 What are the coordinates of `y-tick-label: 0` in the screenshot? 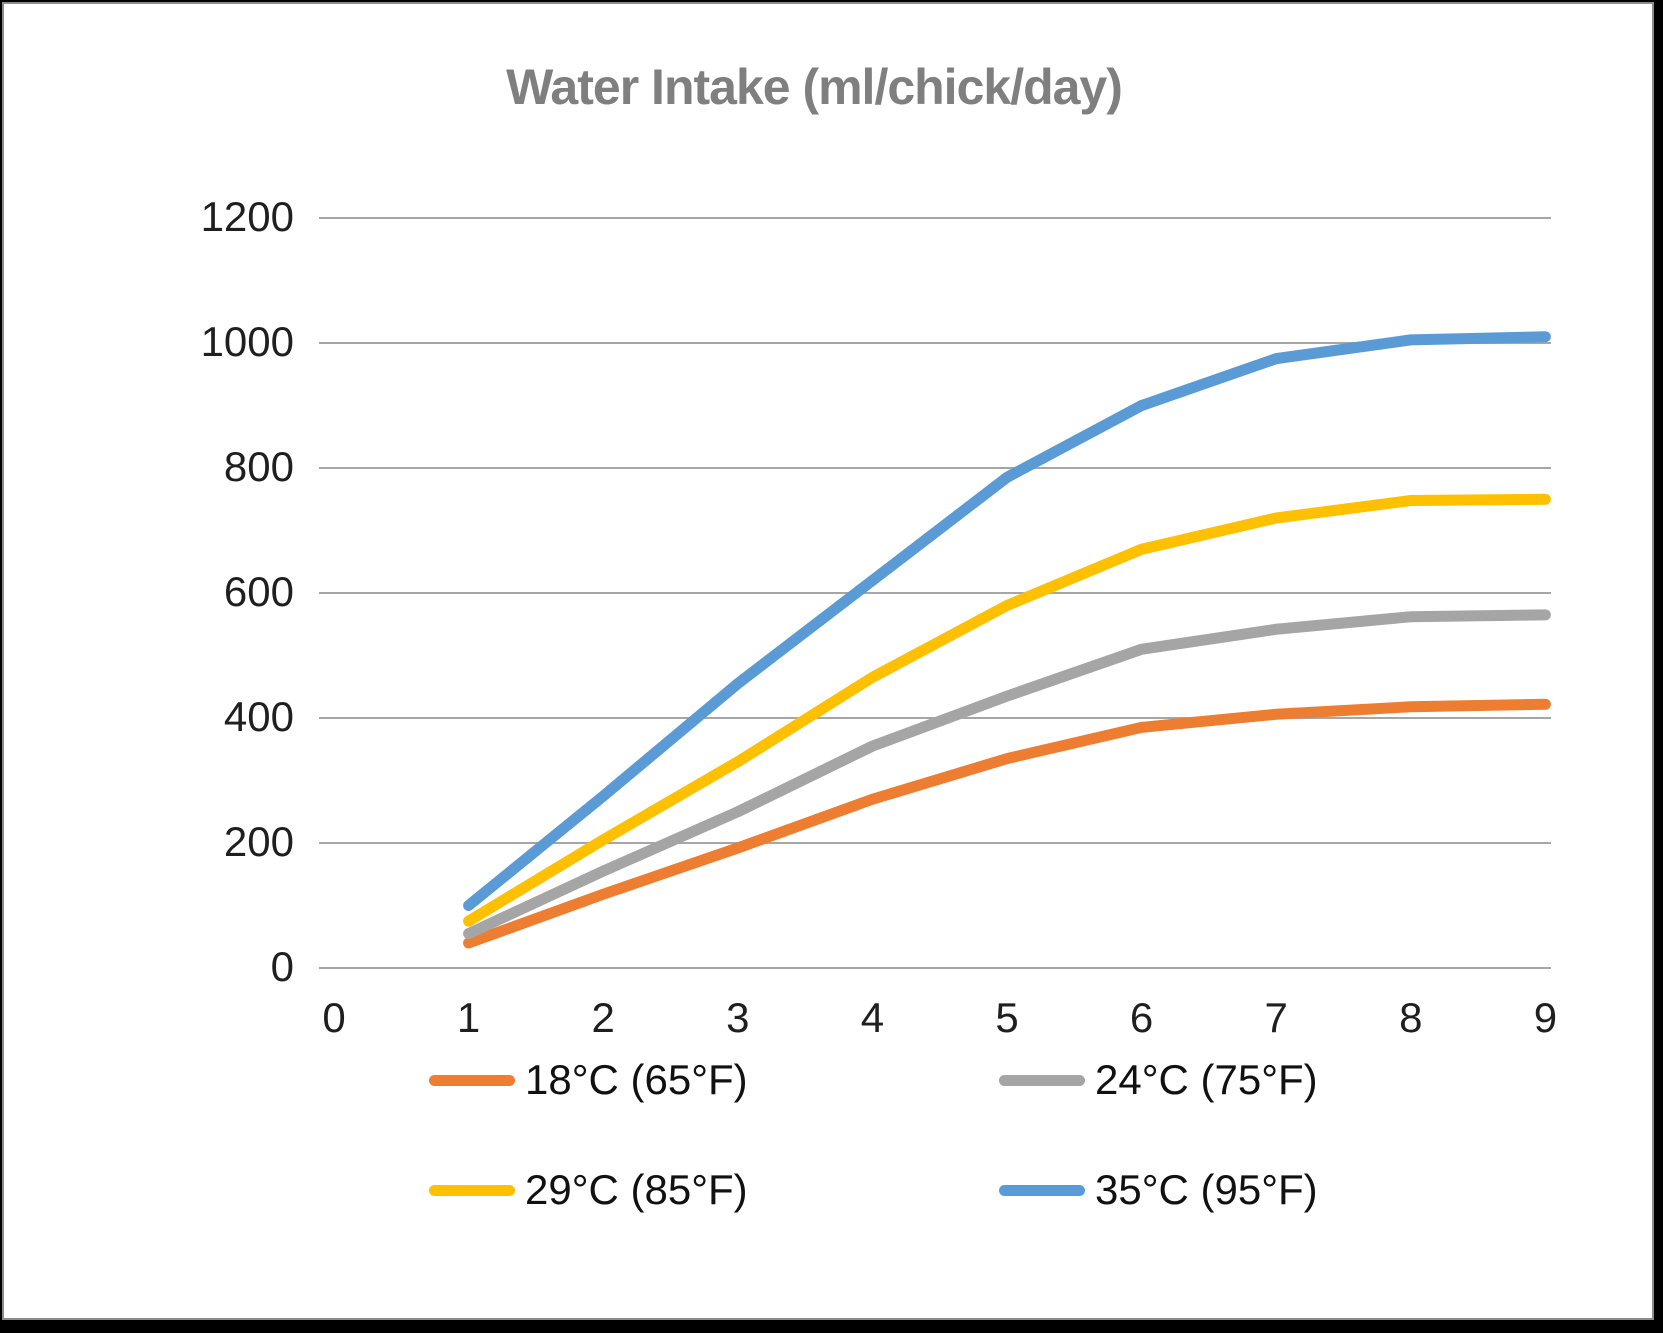 It's located at (282, 966).